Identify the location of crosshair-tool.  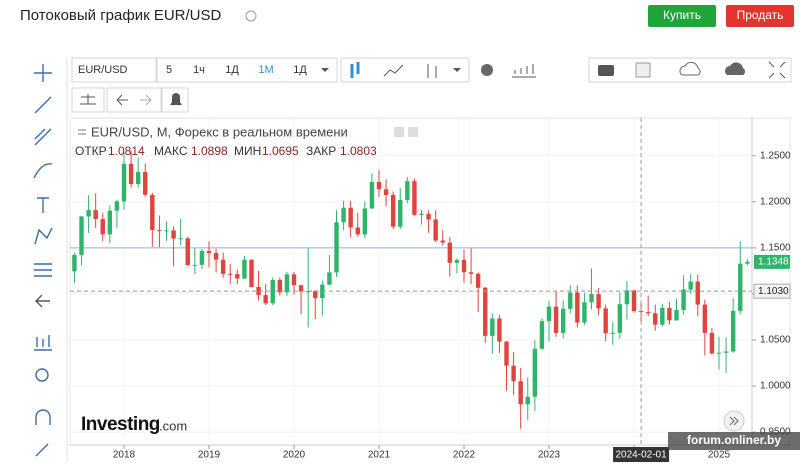
(43, 73).